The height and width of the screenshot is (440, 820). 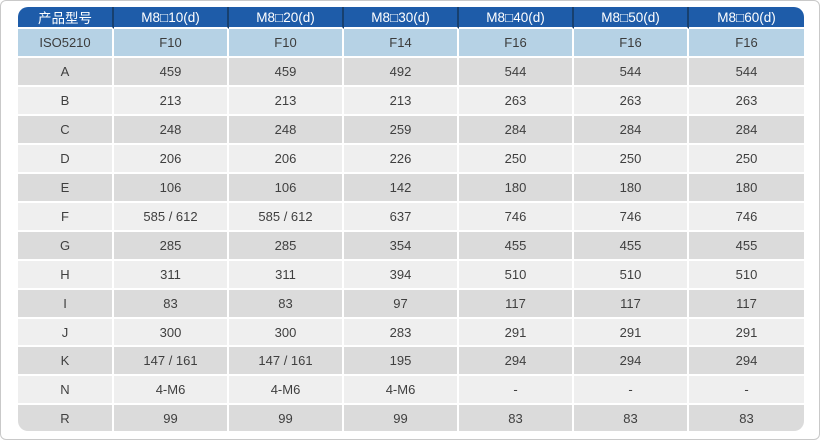 What do you see at coordinates (401, 304) in the screenshot?
I see `cell: 97` at bounding box center [401, 304].